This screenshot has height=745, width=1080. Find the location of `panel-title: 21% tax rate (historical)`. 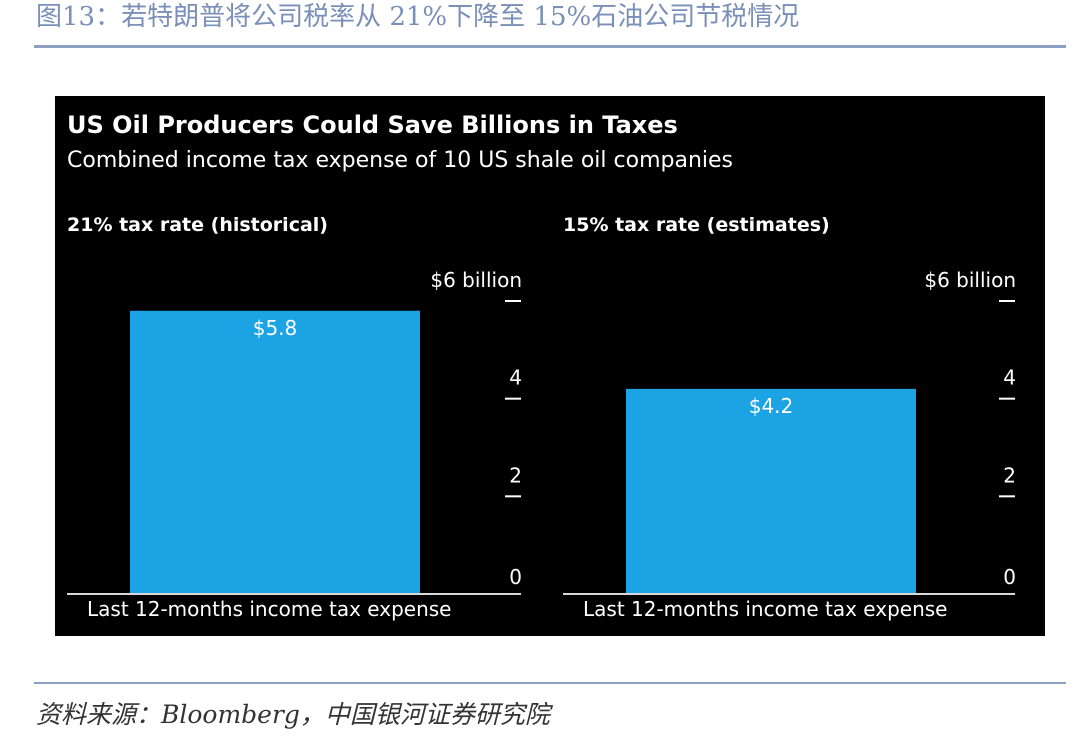

panel-title: 21% tax rate (historical) is located at coordinates (197, 225).